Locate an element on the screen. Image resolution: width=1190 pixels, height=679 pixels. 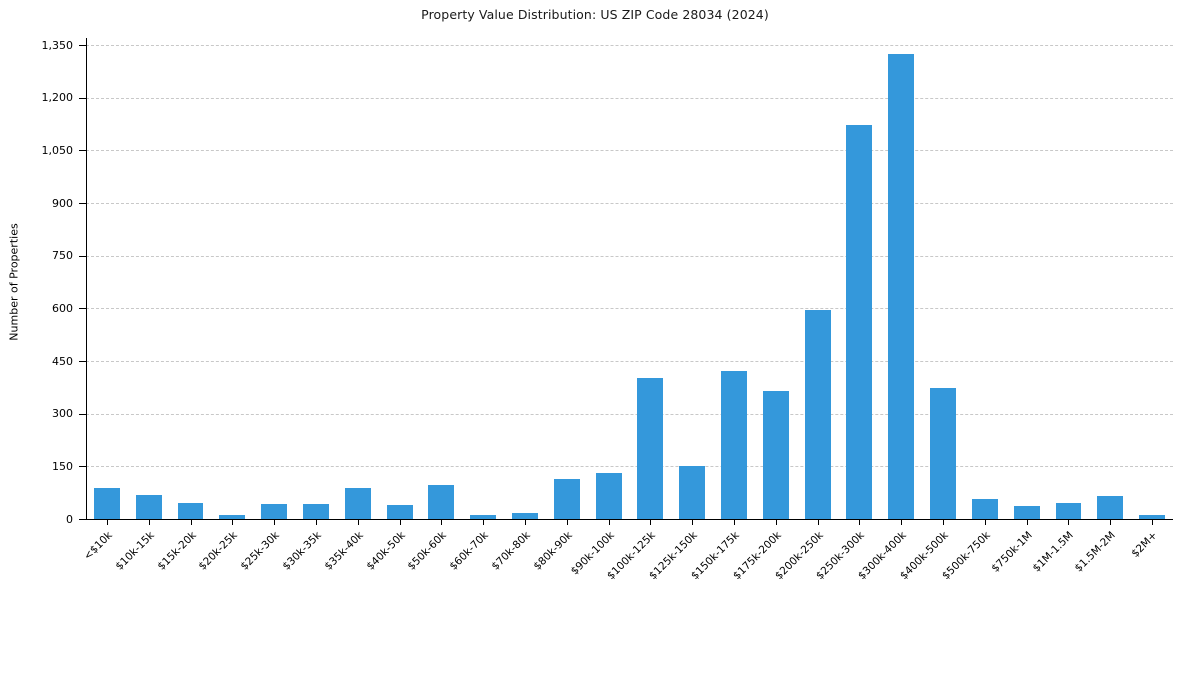
y-tick-label: 0 is located at coordinates (69, 519).